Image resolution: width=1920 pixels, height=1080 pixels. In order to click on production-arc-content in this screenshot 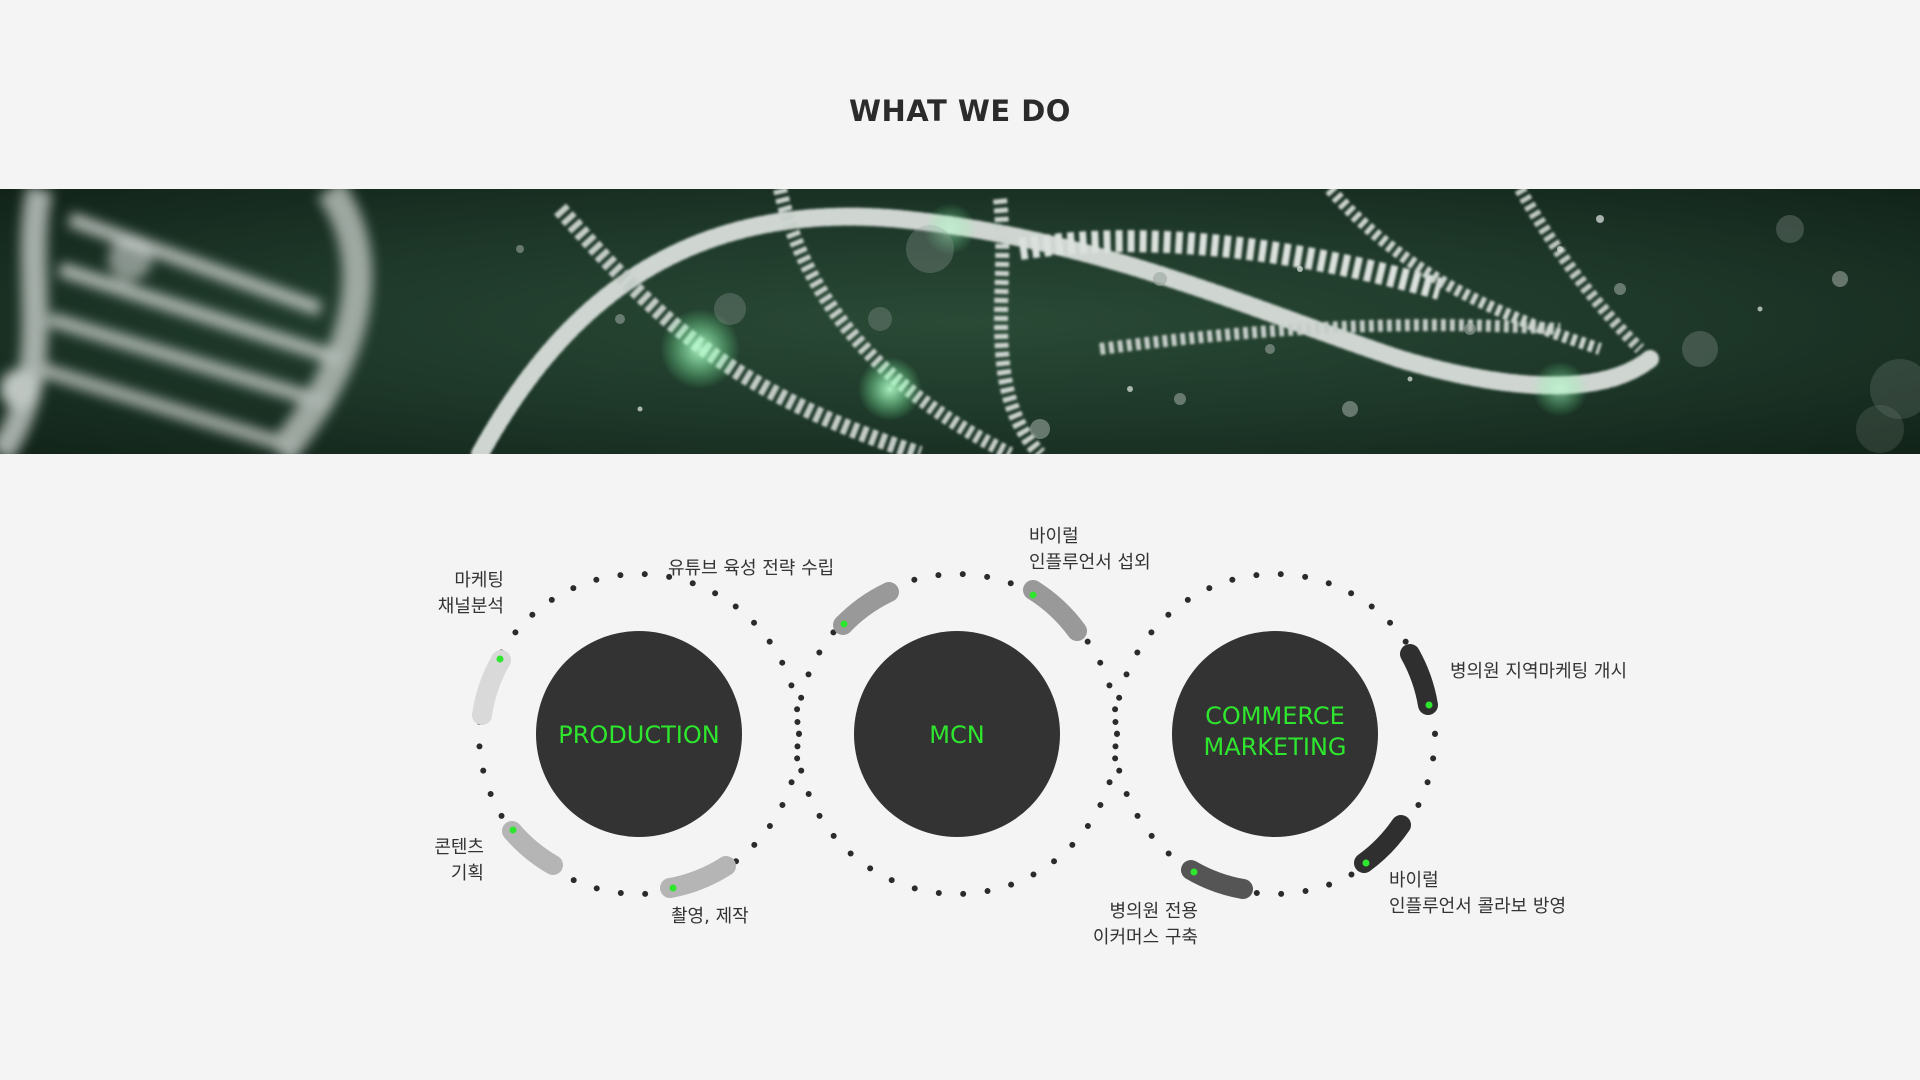, I will do `click(532, 848)`.